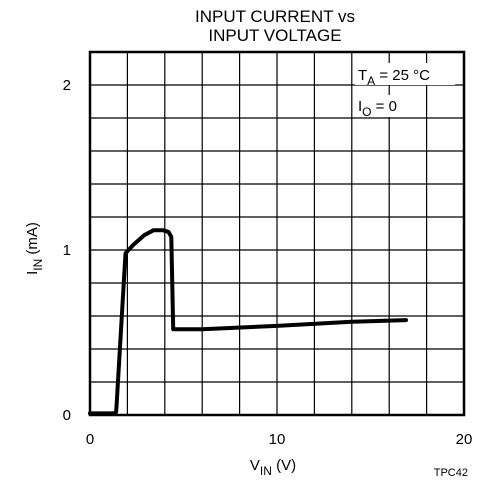 The image size is (486, 485). I want to click on annotations: TA = 25 °C IO = 0, so click(405, 91).